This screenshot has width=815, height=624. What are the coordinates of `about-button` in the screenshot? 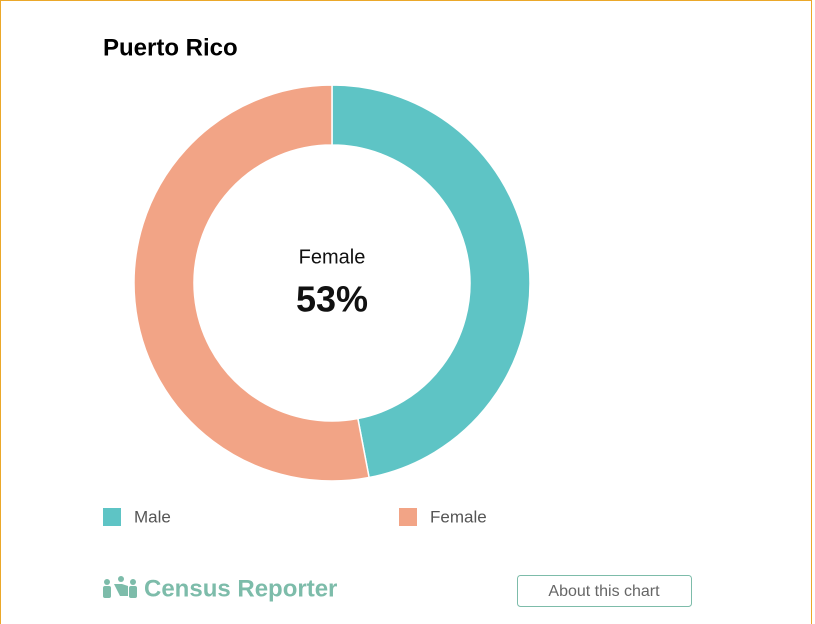 It's located at (604, 591).